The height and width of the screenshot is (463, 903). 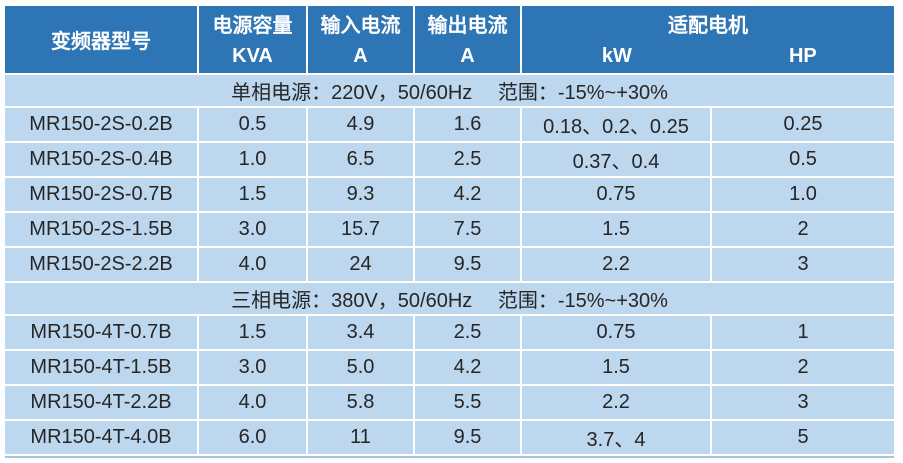 I want to click on cell-motor-hp: 1, so click(x=803, y=332).